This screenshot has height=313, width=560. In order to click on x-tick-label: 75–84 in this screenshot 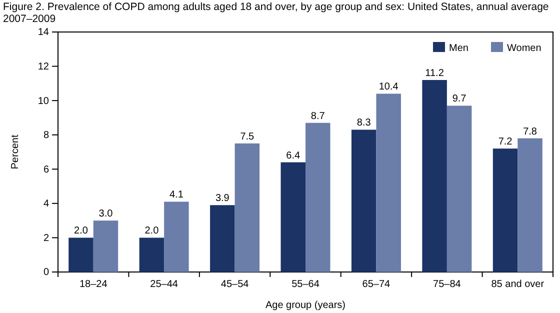, I will do `click(447, 284)`.